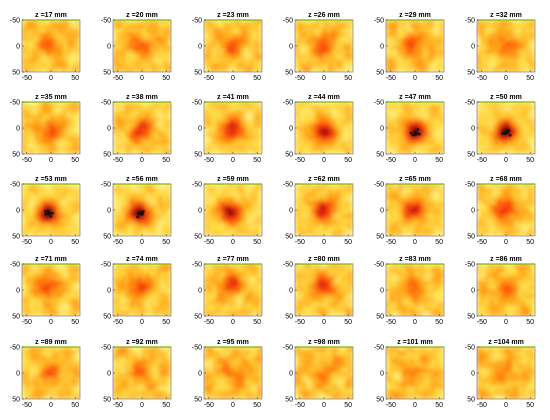 The width and height of the screenshot is (550, 420). What do you see at coordinates (324, 342) in the screenshot?
I see `panel-title: z =98 mm` at bounding box center [324, 342].